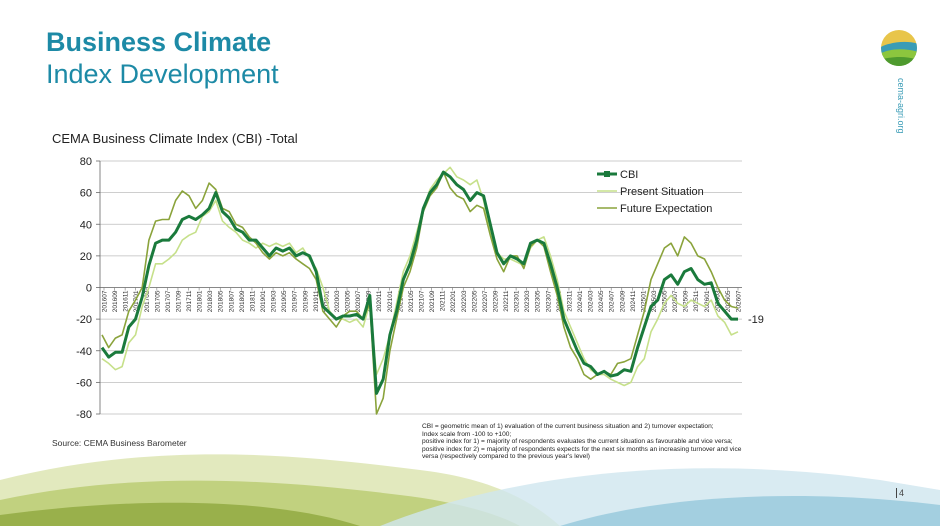  What do you see at coordinates (495, 301) in the screenshot?
I see `x-tick-label: 202209` at bounding box center [495, 301].